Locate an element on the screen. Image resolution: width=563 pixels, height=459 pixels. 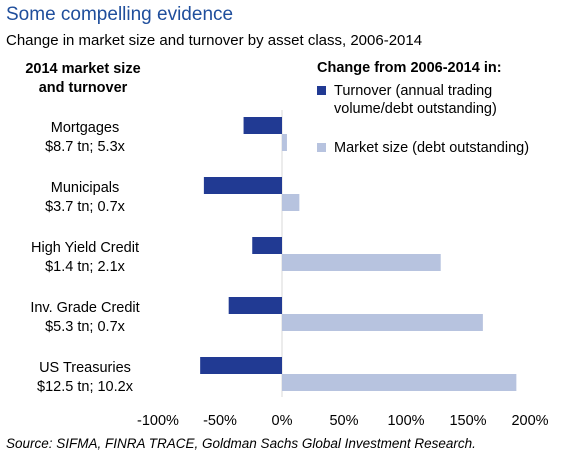
x-tick-label-2: 0% is located at coordinates (282, 421).